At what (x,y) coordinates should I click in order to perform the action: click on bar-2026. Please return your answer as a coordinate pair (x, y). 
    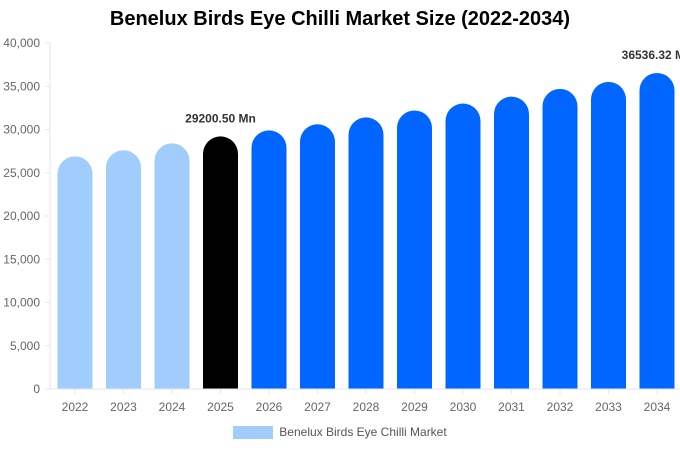
    Looking at the image, I should click on (269, 260).